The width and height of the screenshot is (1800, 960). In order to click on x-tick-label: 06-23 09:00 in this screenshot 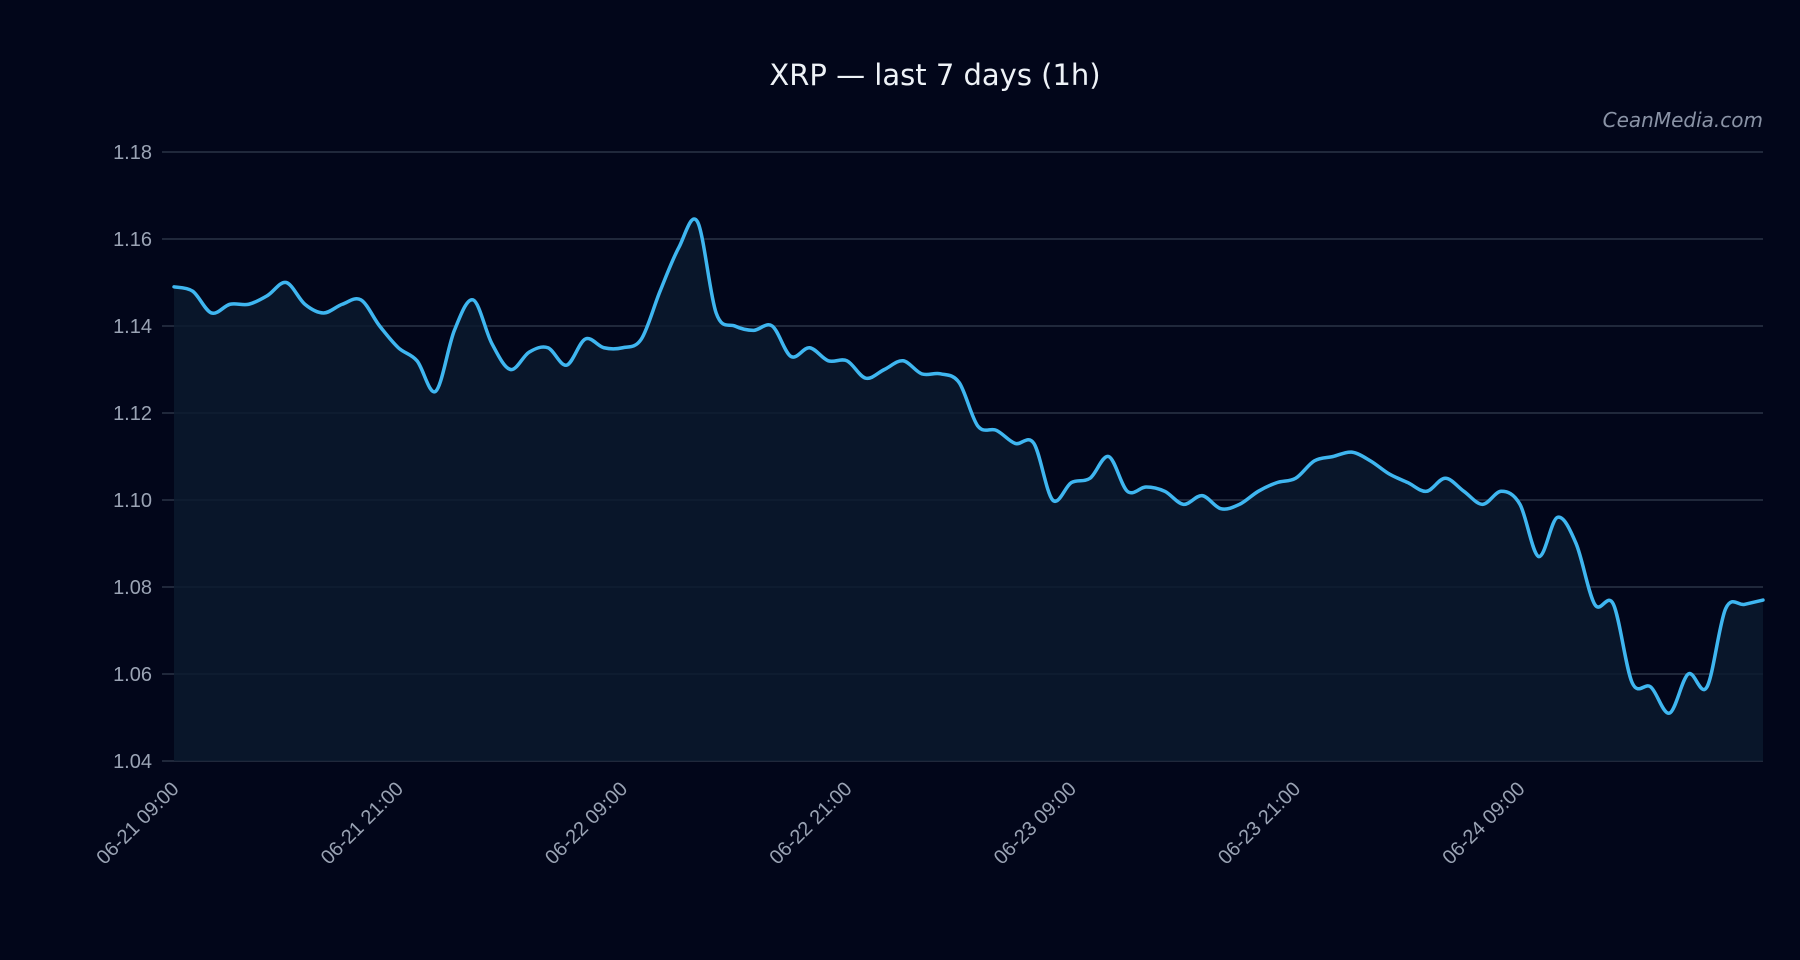, I will do `click(1035, 823)`.